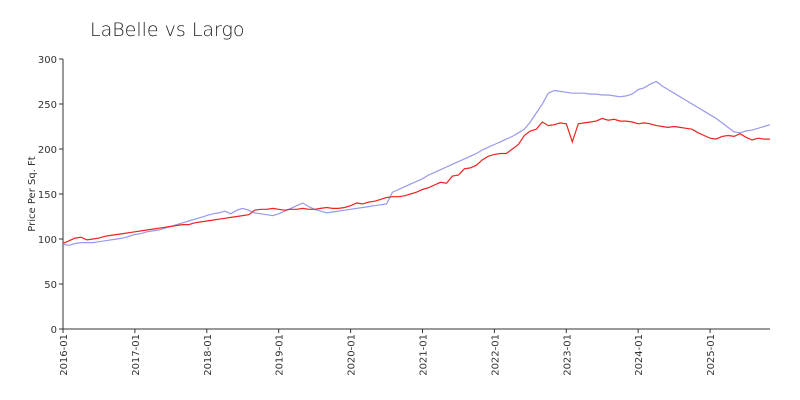 The width and height of the screenshot is (800, 400). I want to click on y-tick-label: 50, so click(50, 285).